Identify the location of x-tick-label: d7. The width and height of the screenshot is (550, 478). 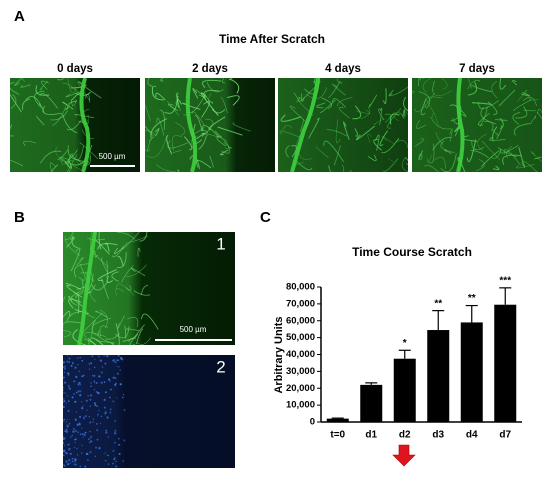
(505, 435).